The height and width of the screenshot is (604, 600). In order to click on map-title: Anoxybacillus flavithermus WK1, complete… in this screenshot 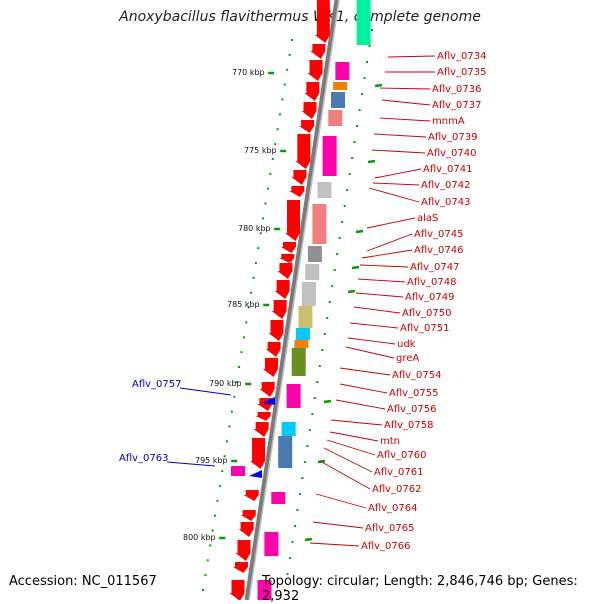, I will do `click(300, 17)`.